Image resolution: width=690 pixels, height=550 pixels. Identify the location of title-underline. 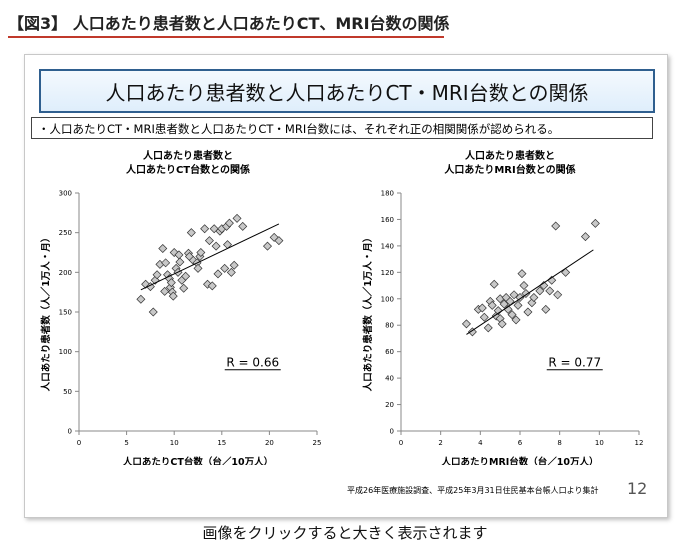
(226, 37).